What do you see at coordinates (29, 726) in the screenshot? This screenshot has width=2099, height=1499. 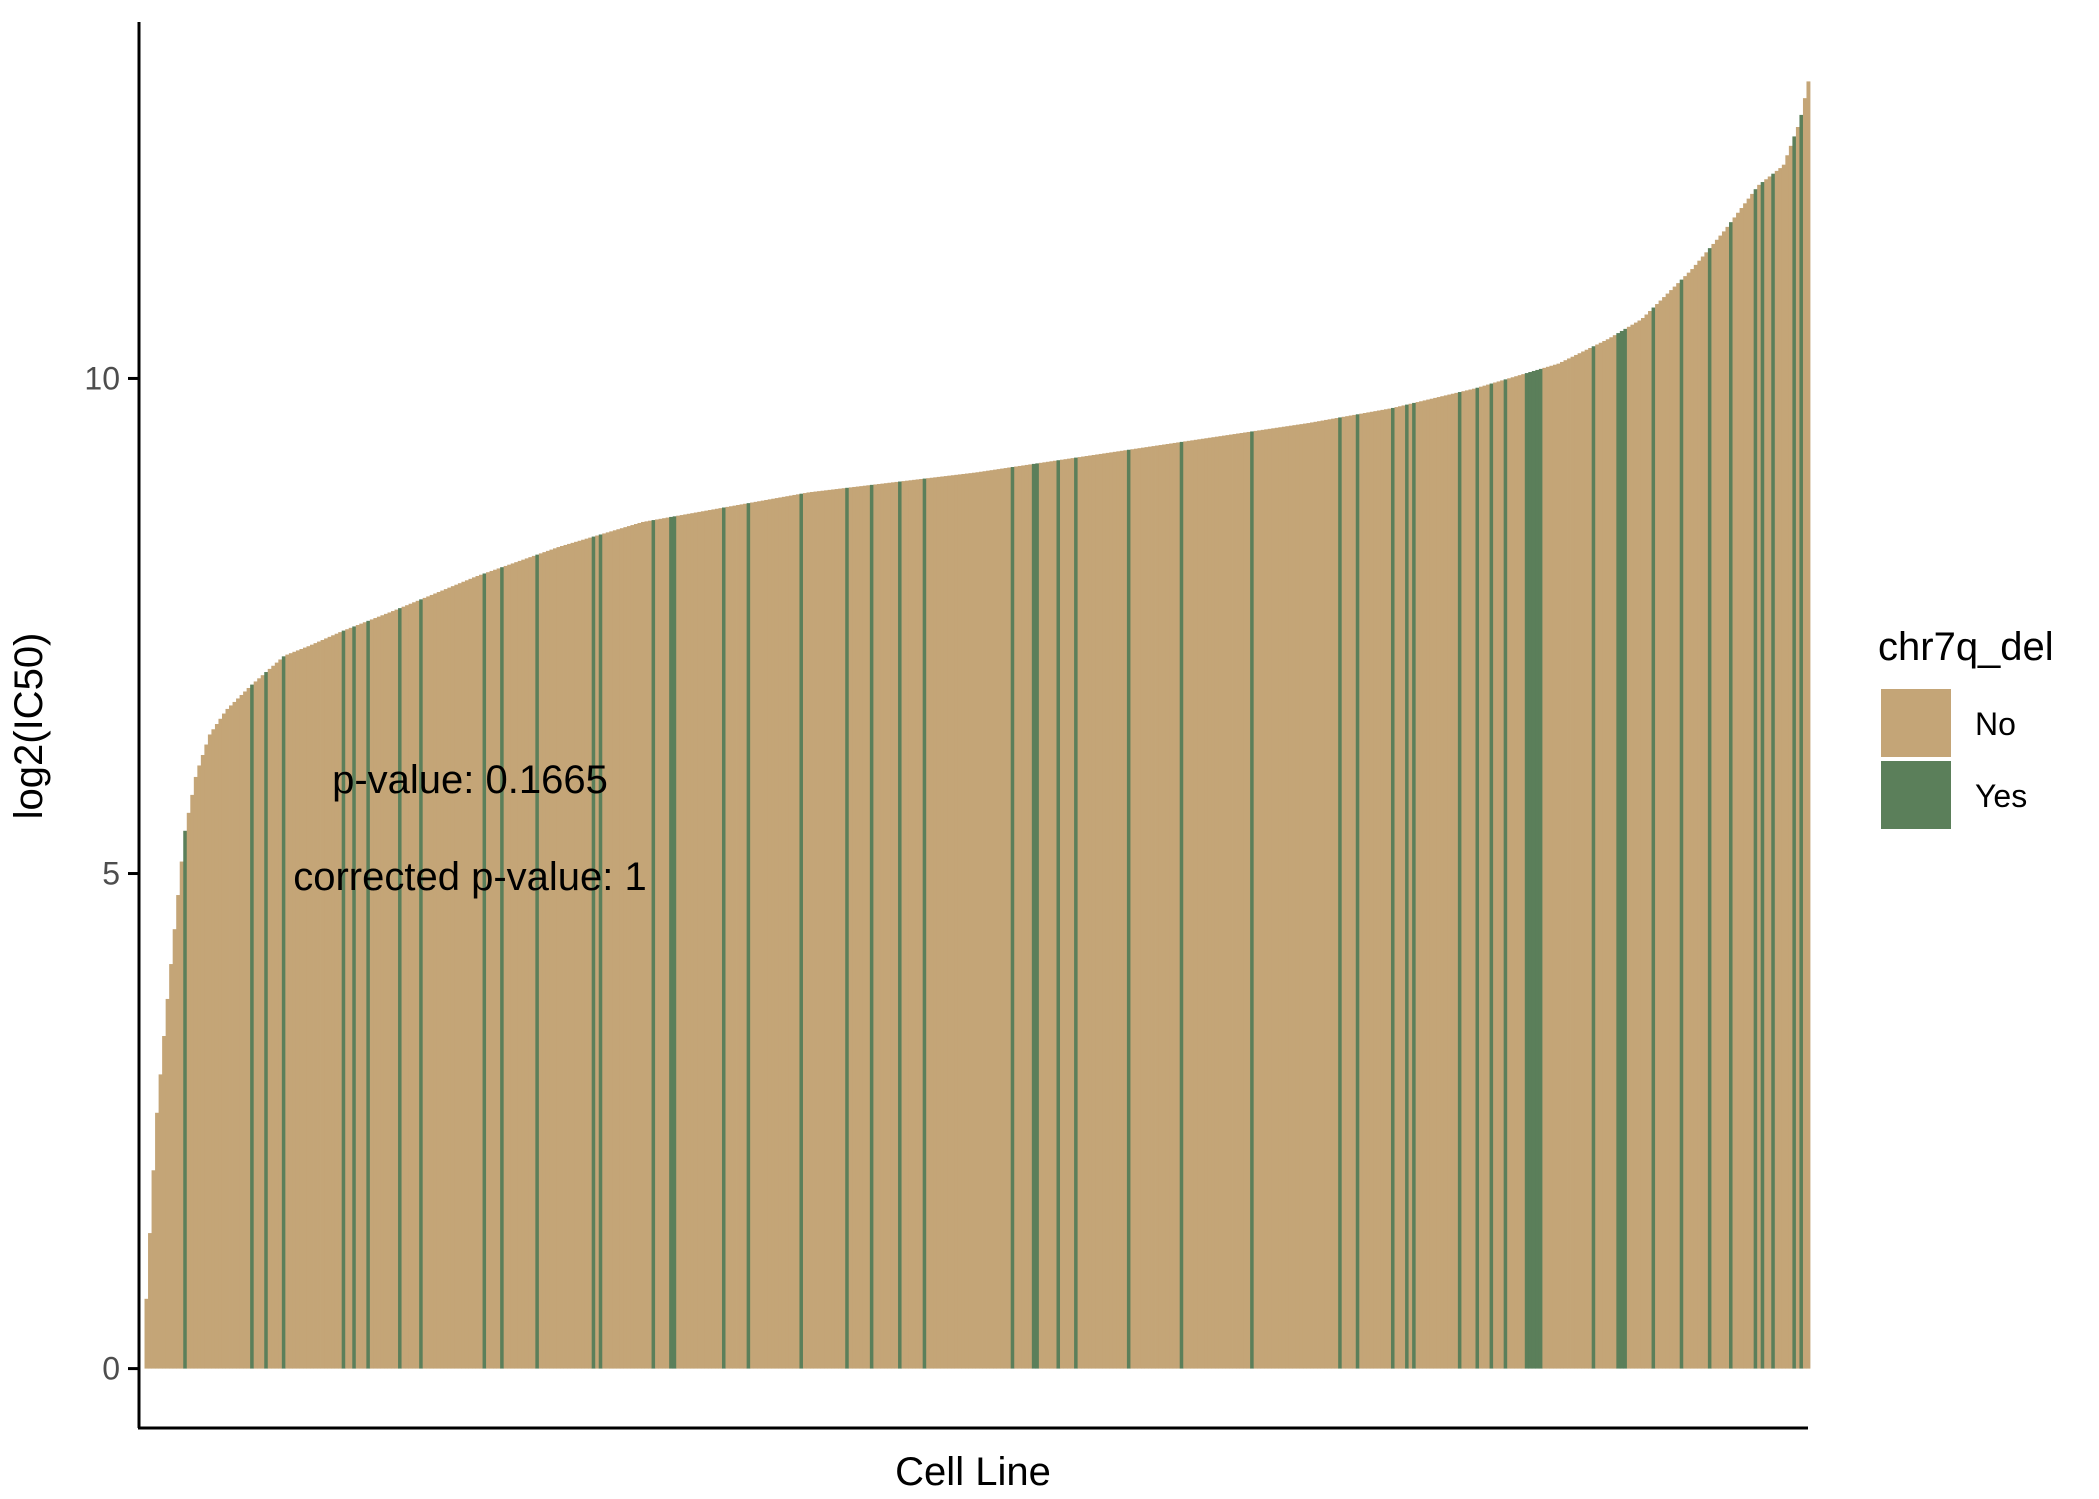 I see `y-axis-title: log2(IC50)` at bounding box center [29, 726].